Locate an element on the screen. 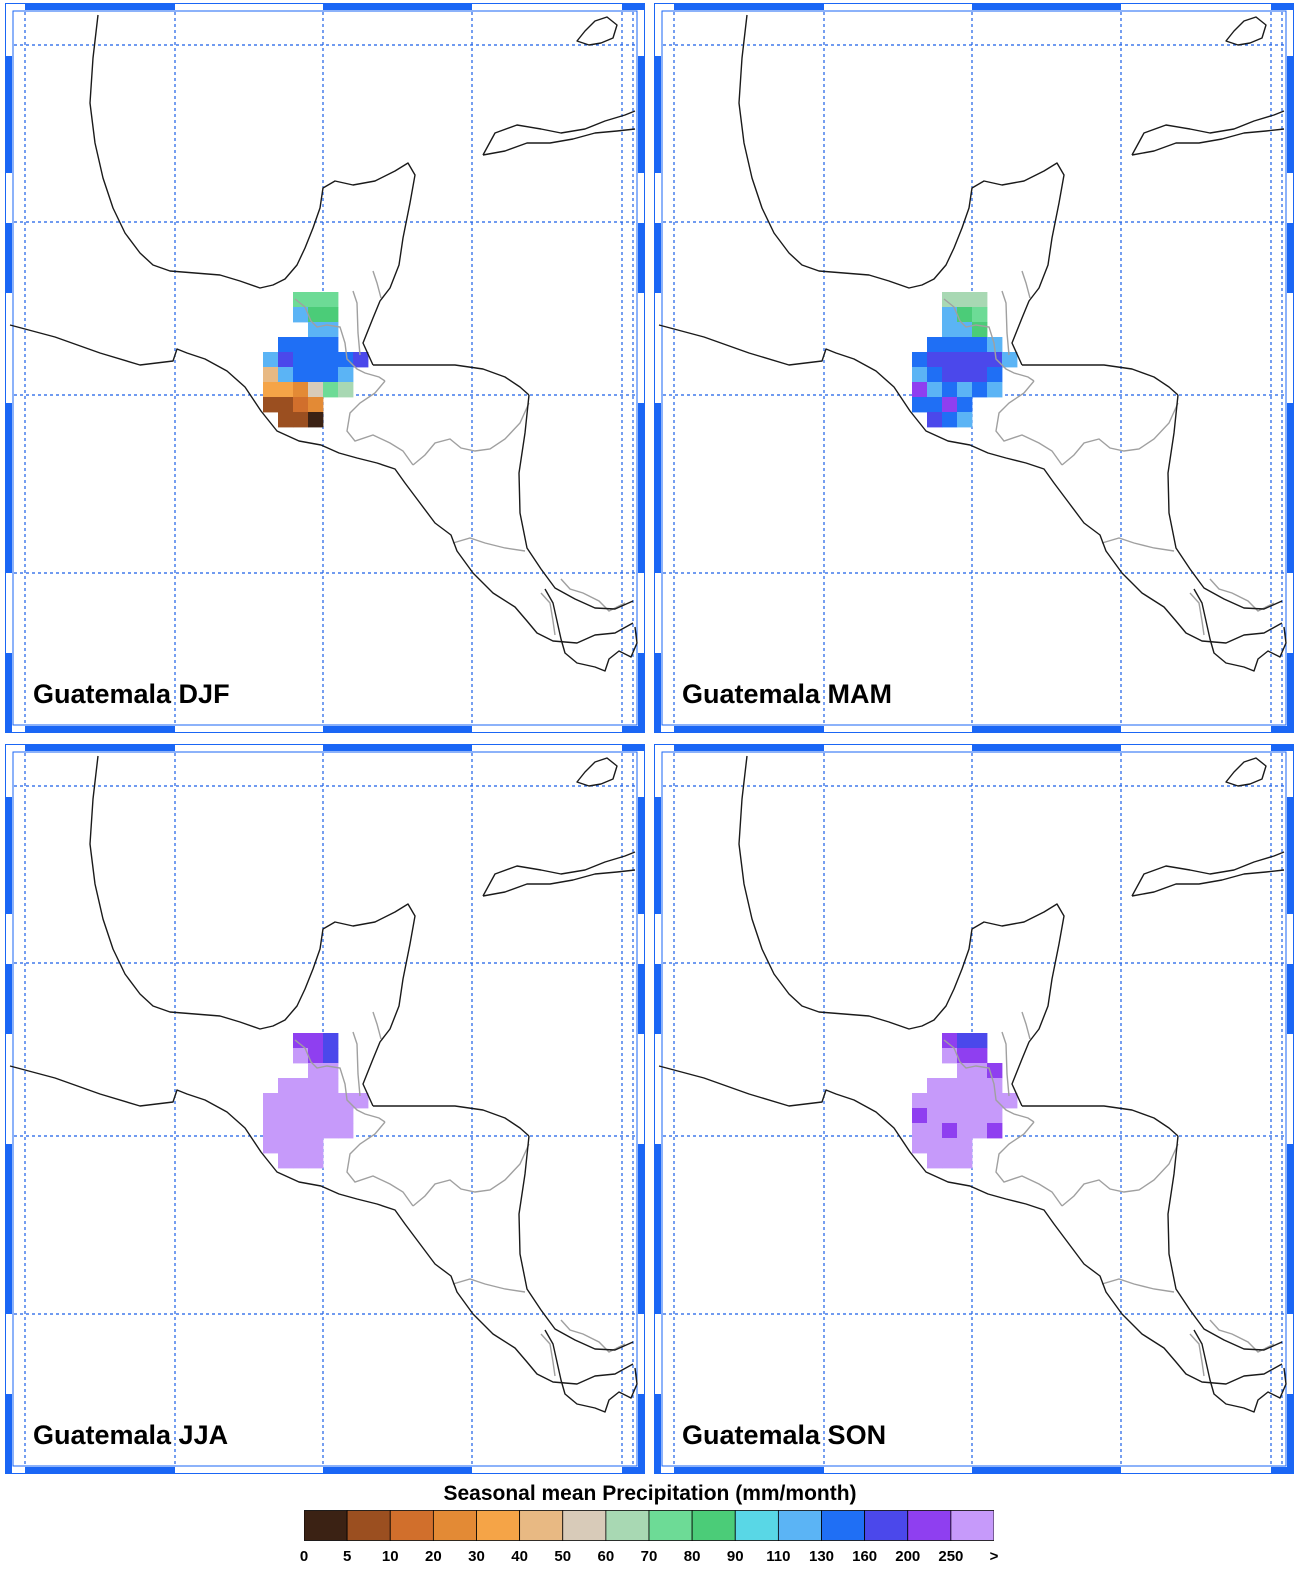  precip-cells-djf is located at coordinates (316, 360).